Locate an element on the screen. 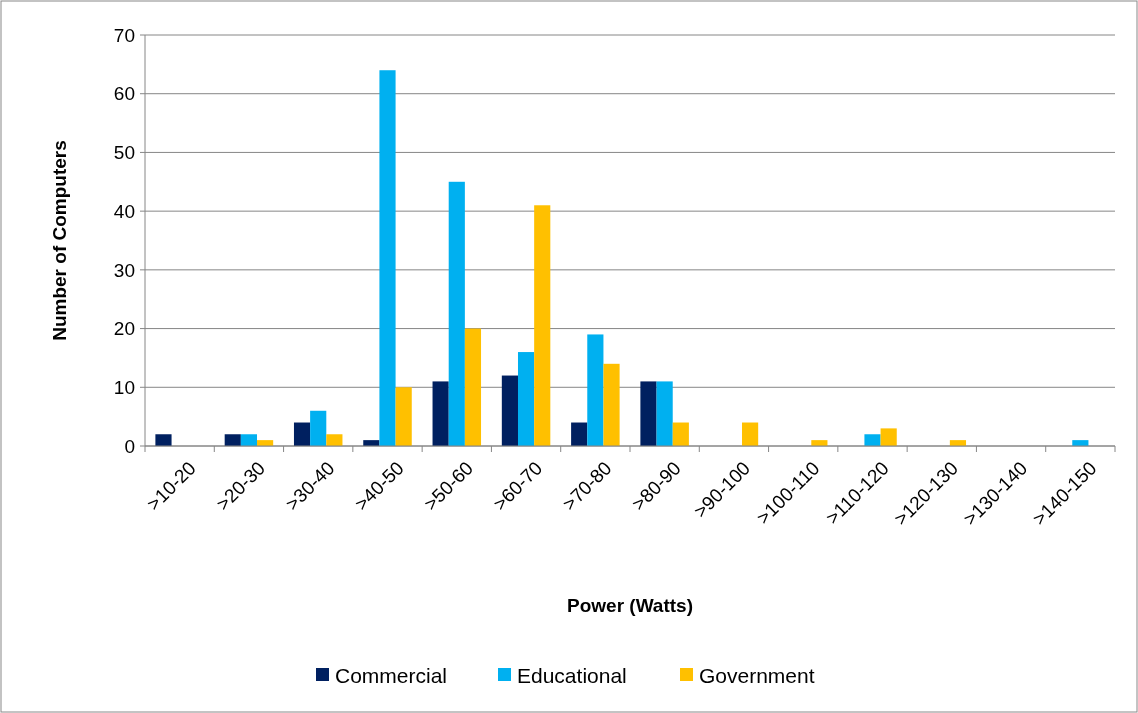  y-tick-label: 0 is located at coordinates (129, 446).